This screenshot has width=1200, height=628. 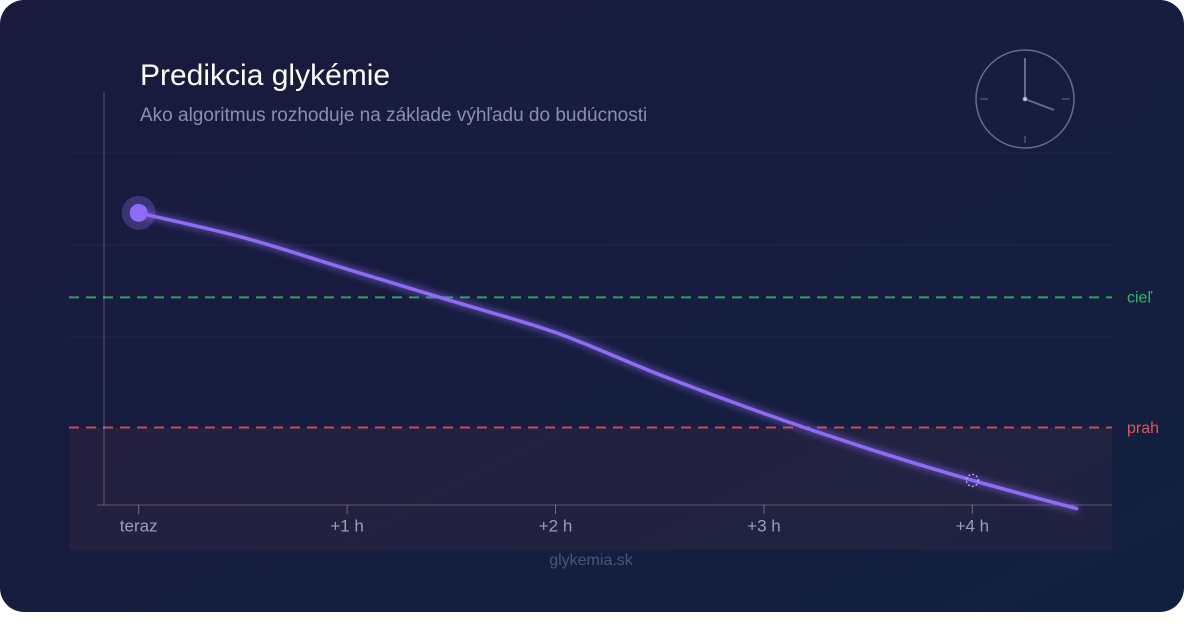 What do you see at coordinates (139, 525) in the screenshot?
I see `x-tick-label: teraz` at bounding box center [139, 525].